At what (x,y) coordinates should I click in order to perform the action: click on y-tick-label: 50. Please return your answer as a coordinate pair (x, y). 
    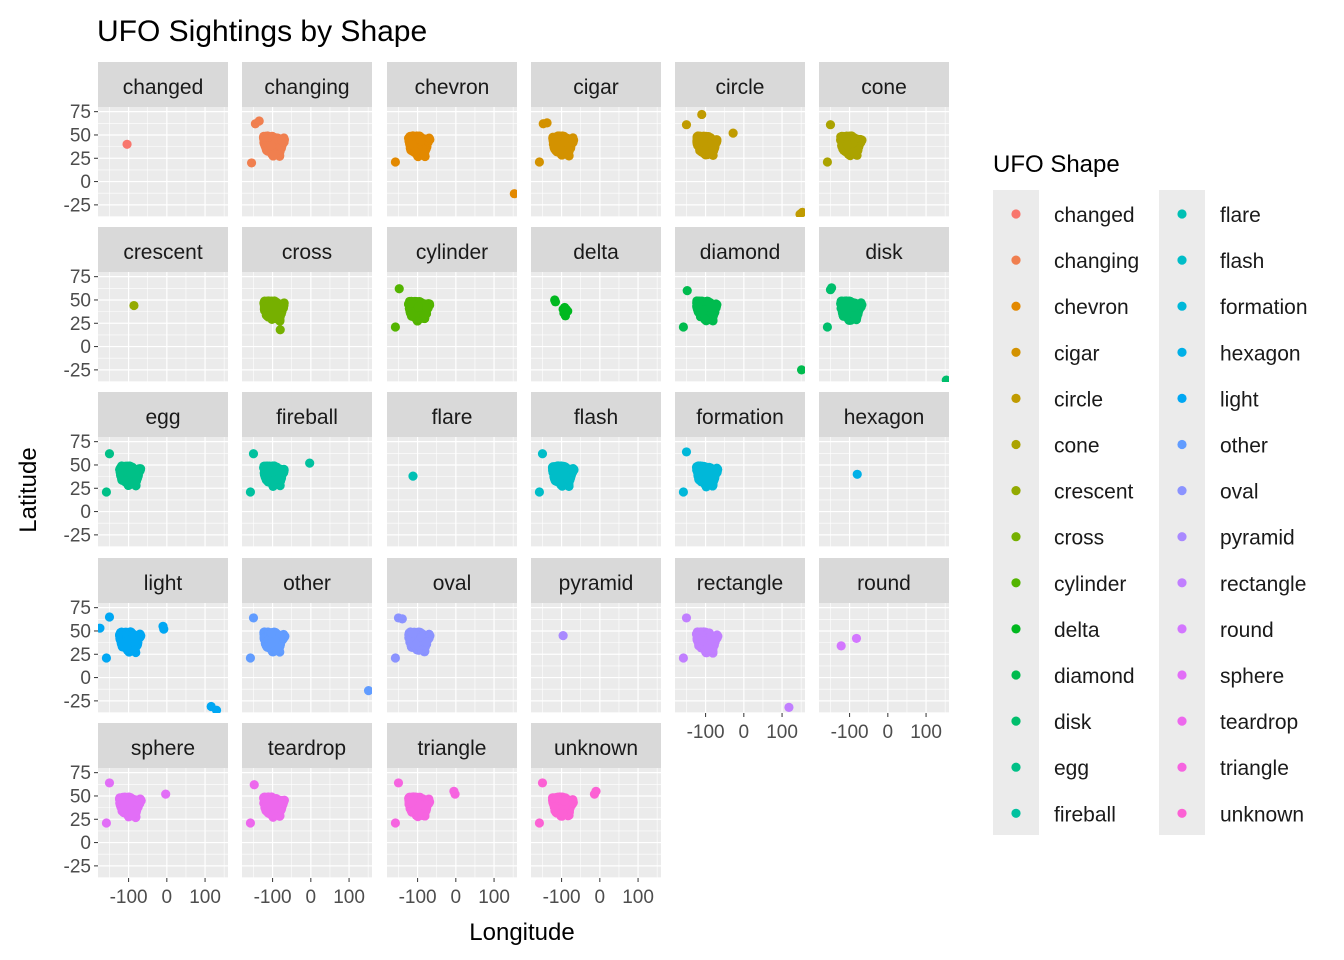
    Looking at the image, I should click on (80, 465).